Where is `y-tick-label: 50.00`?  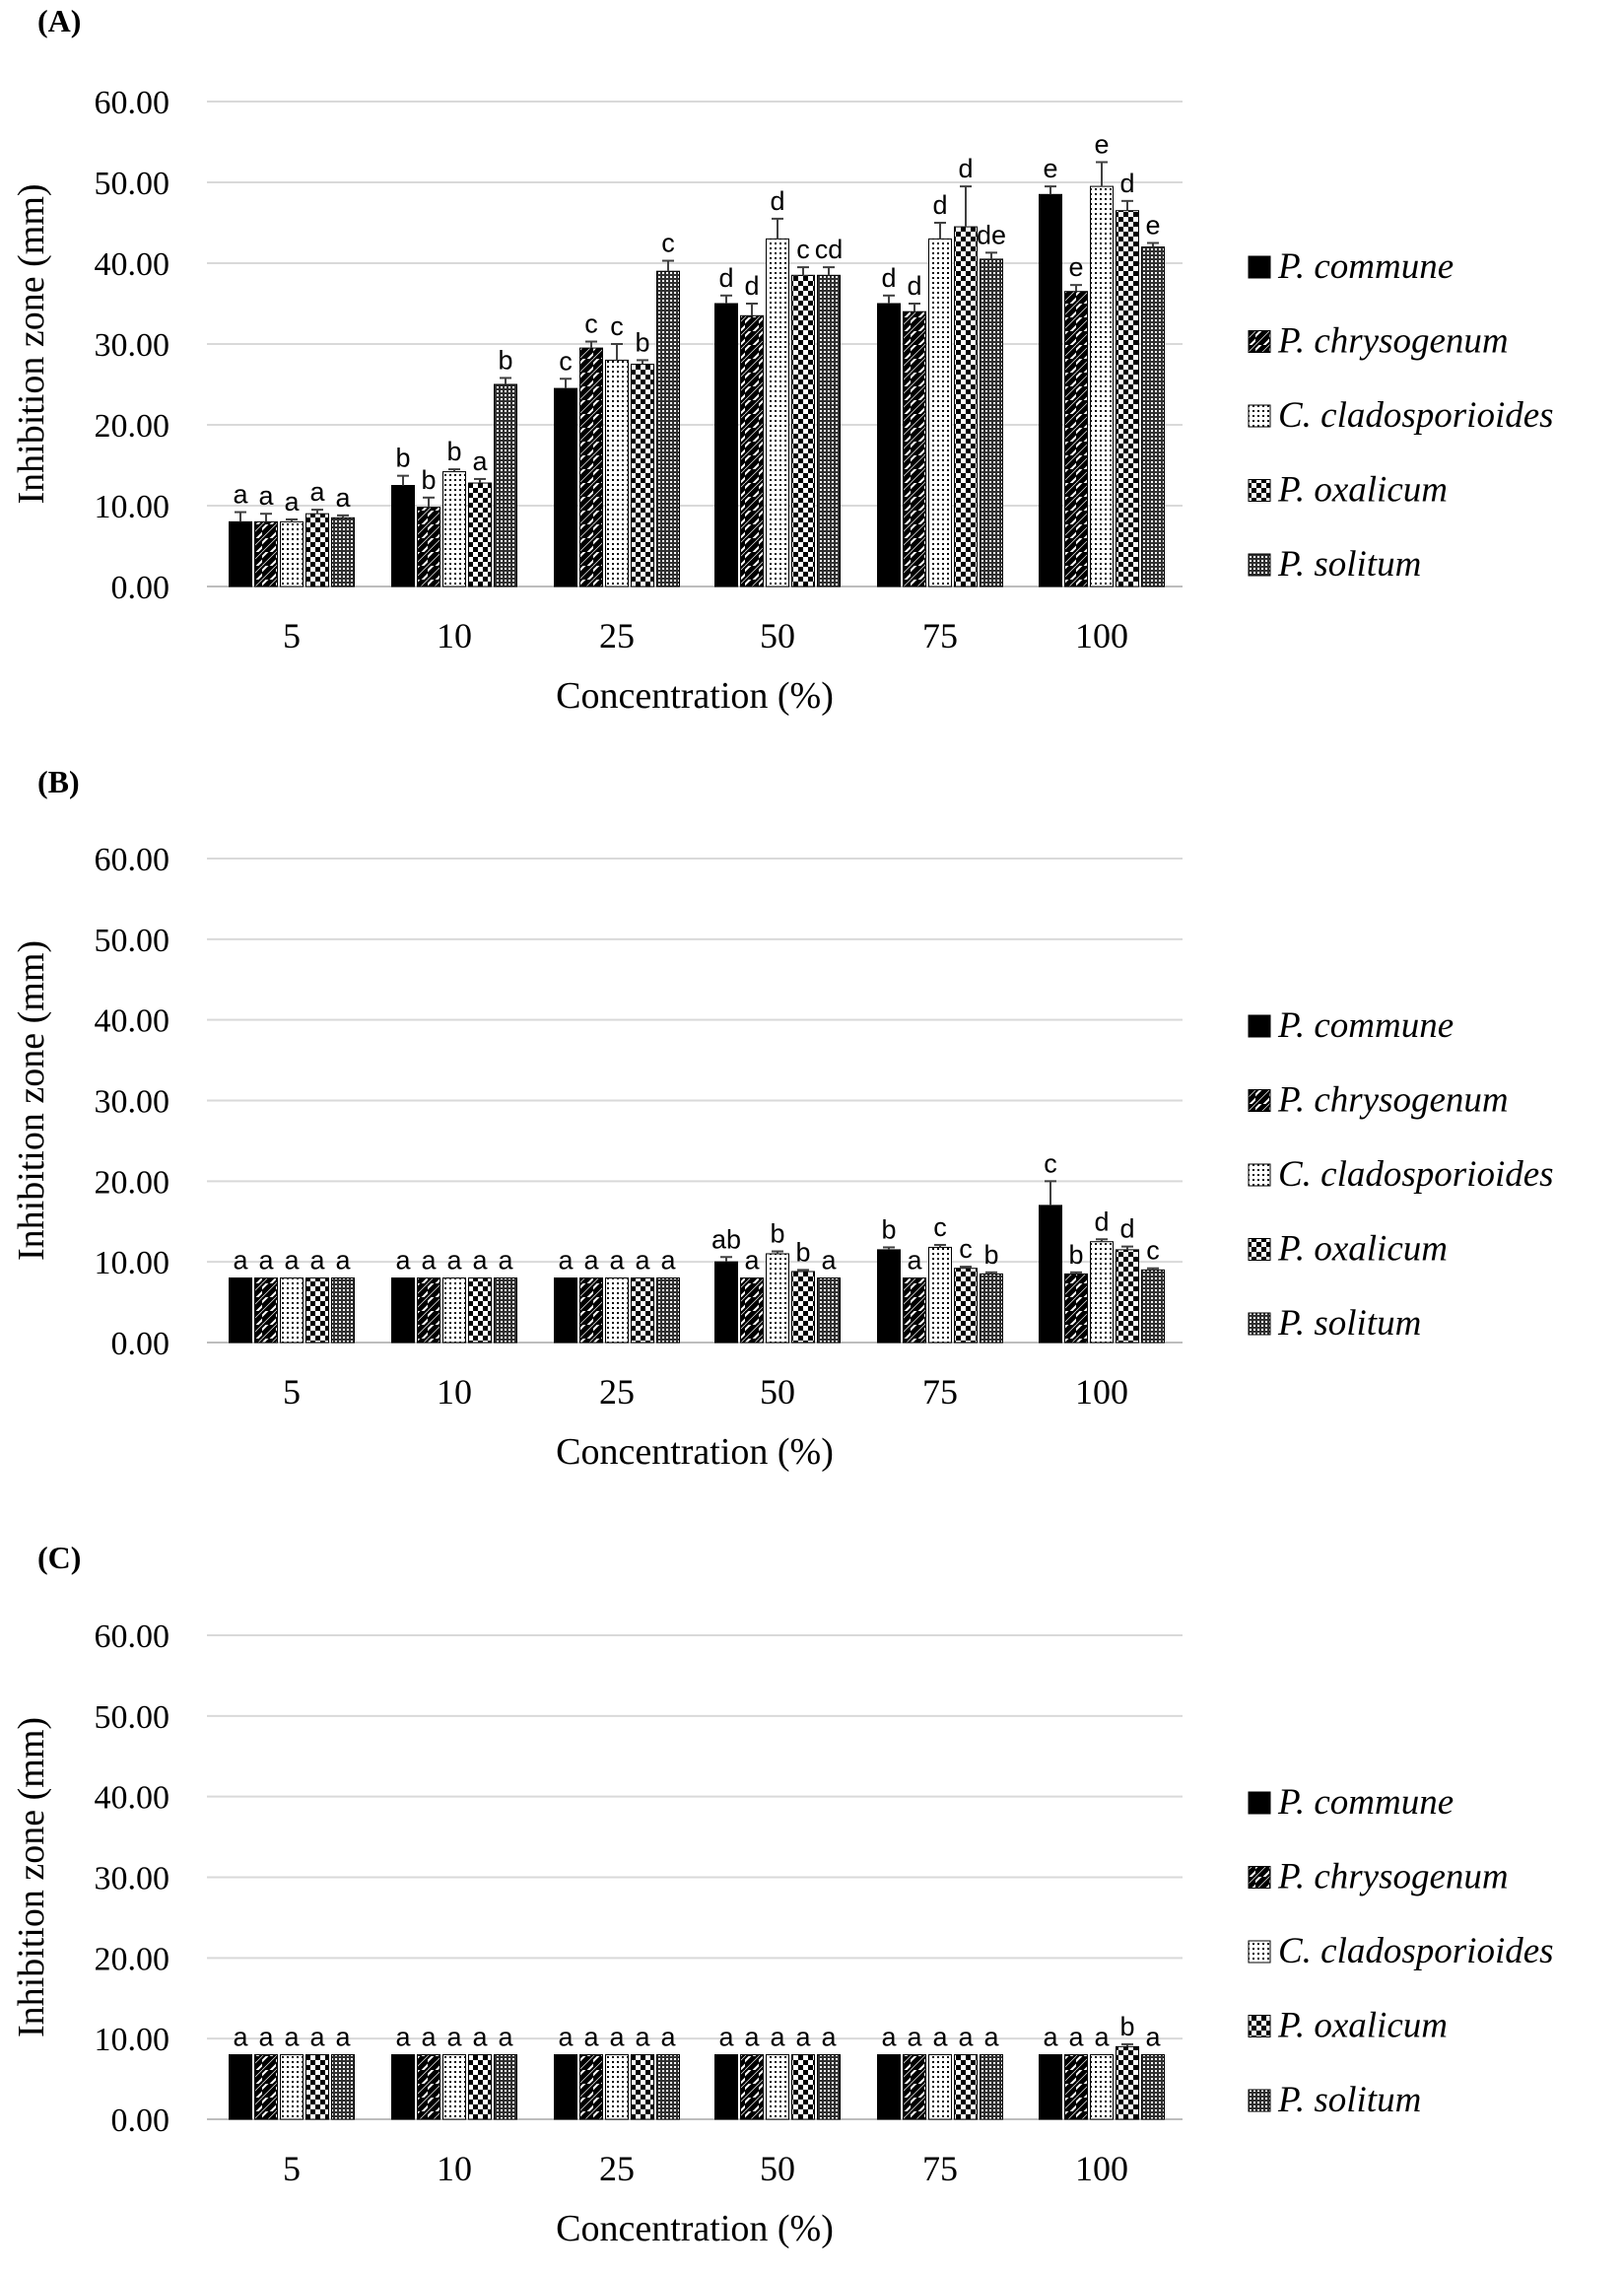 y-tick-label: 50.00 is located at coordinates (132, 1718).